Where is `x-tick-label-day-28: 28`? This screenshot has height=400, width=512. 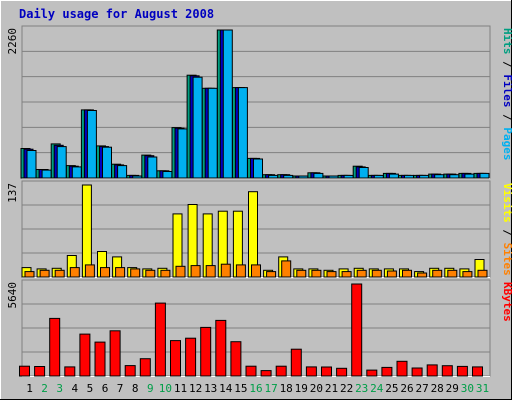
x-tick-label-day-28: 28 is located at coordinates (437, 388).